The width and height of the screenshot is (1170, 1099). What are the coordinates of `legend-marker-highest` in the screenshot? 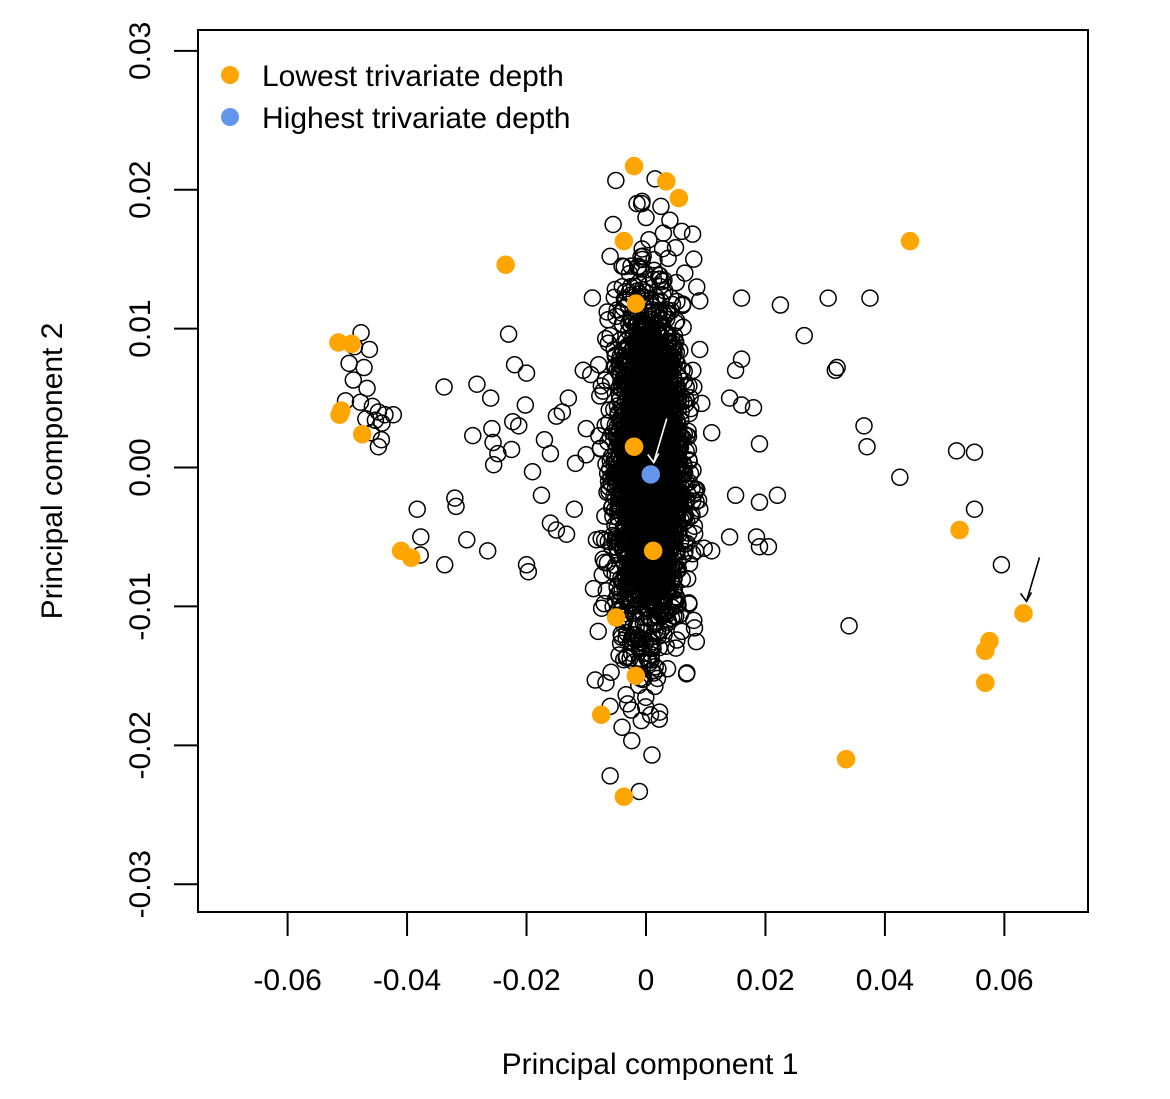 It's located at (230, 117).